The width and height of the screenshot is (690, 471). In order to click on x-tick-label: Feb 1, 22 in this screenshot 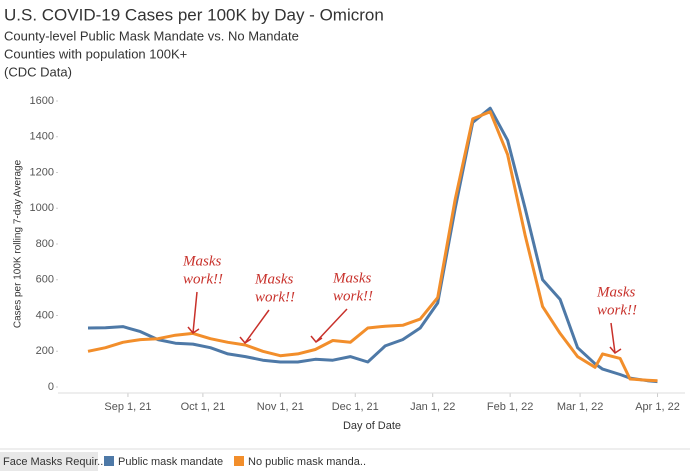, I will do `click(510, 407)`.